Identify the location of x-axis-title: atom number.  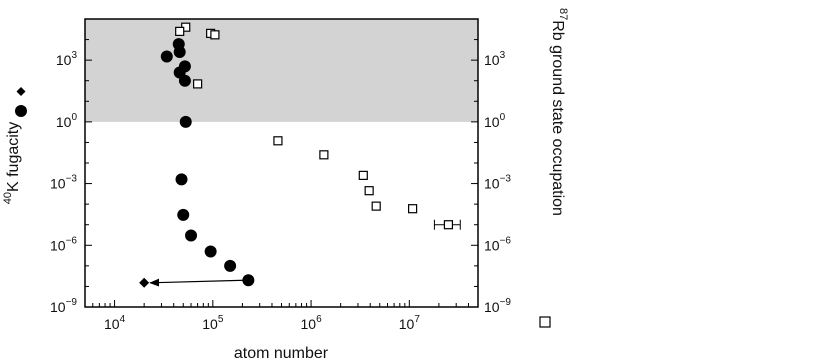
(281, 353).